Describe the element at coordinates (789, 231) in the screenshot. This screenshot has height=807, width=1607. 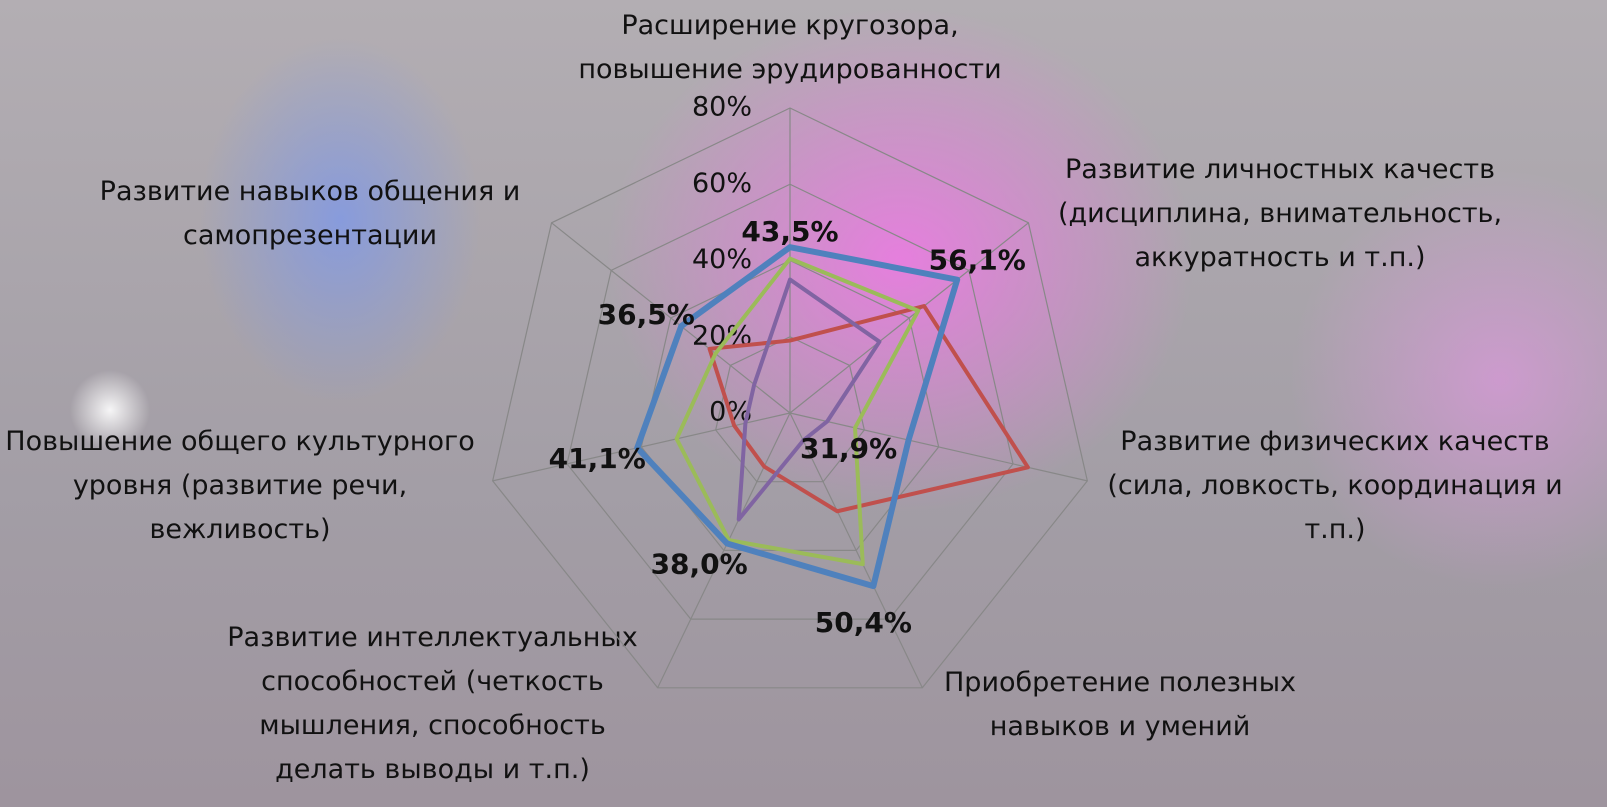
I see `data-label: 43,5%` at that location.